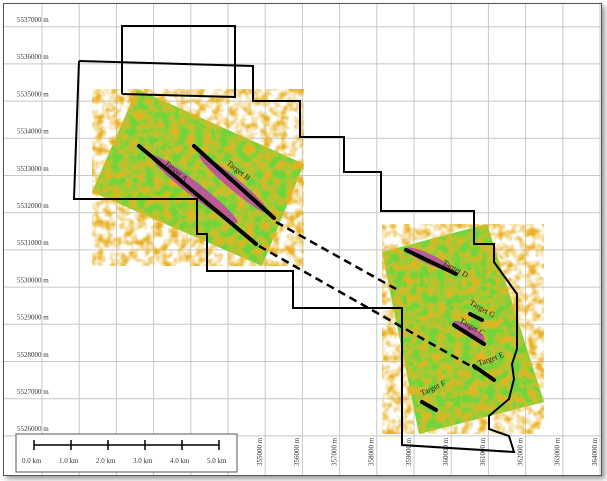 This screenshot has width=607, height=481. I want to click on y-axis-label: 5537000 m, so click(33, 20).